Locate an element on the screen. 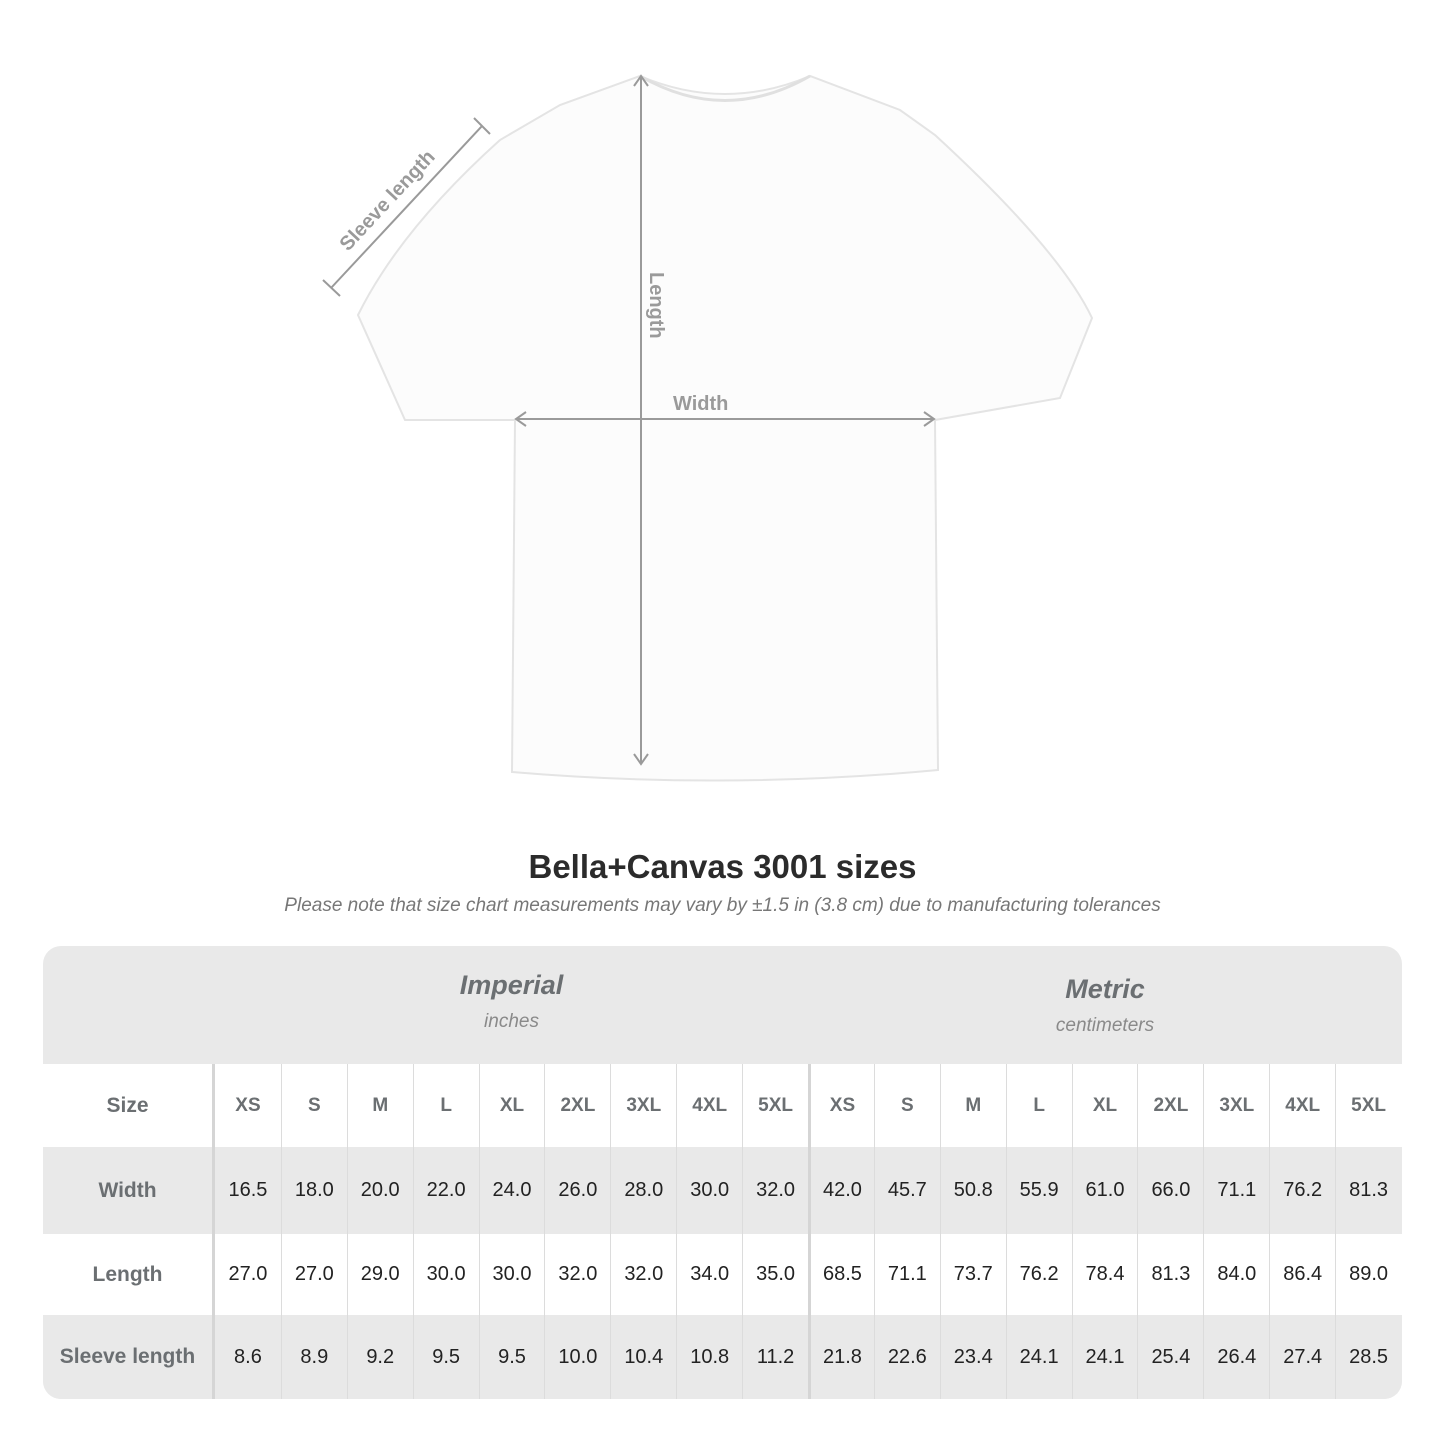 This screenshot has width=1445, height=1445. size-header-imperial: 3XL is located at coordinates (643, 1105).